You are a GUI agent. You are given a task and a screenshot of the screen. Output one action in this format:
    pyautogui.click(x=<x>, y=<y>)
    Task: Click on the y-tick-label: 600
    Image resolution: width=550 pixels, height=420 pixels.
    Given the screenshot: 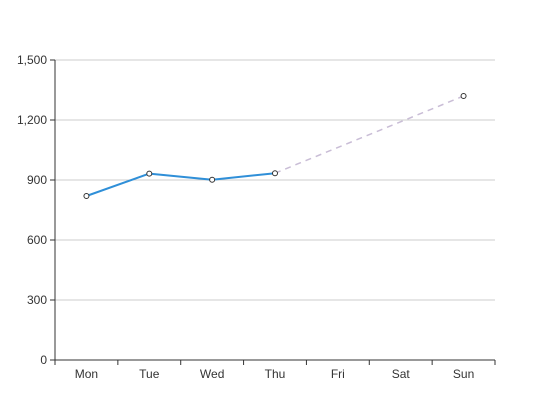 What is the action you would take?
    pyautogui.click(x=37, y=240)
    